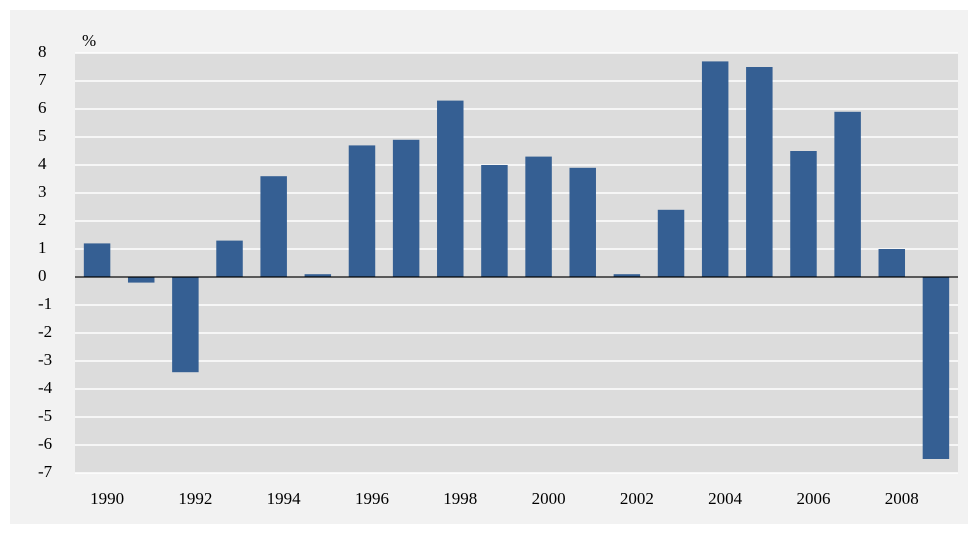  I want to click on x-tick-label: 1990, so click(107, 498).